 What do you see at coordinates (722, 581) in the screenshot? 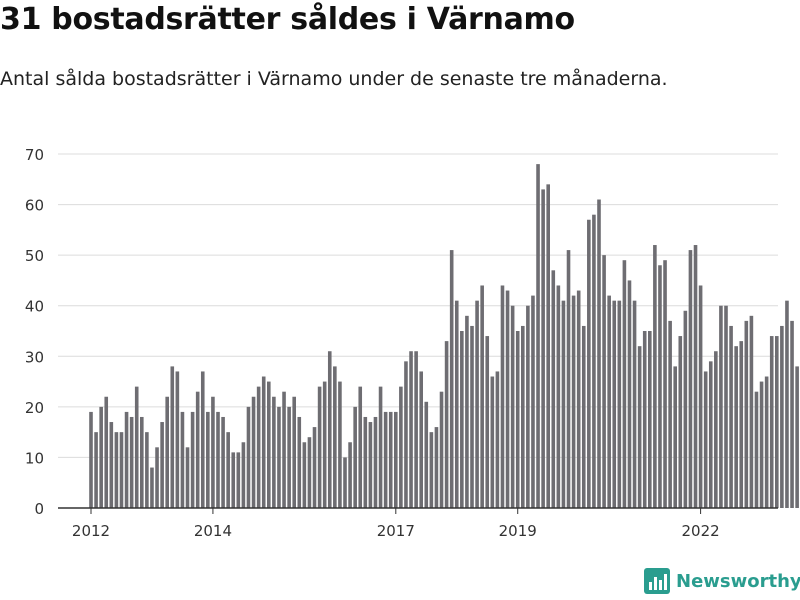
I see `brand-logo: Newsworthy` at bounding box center [722, 581].